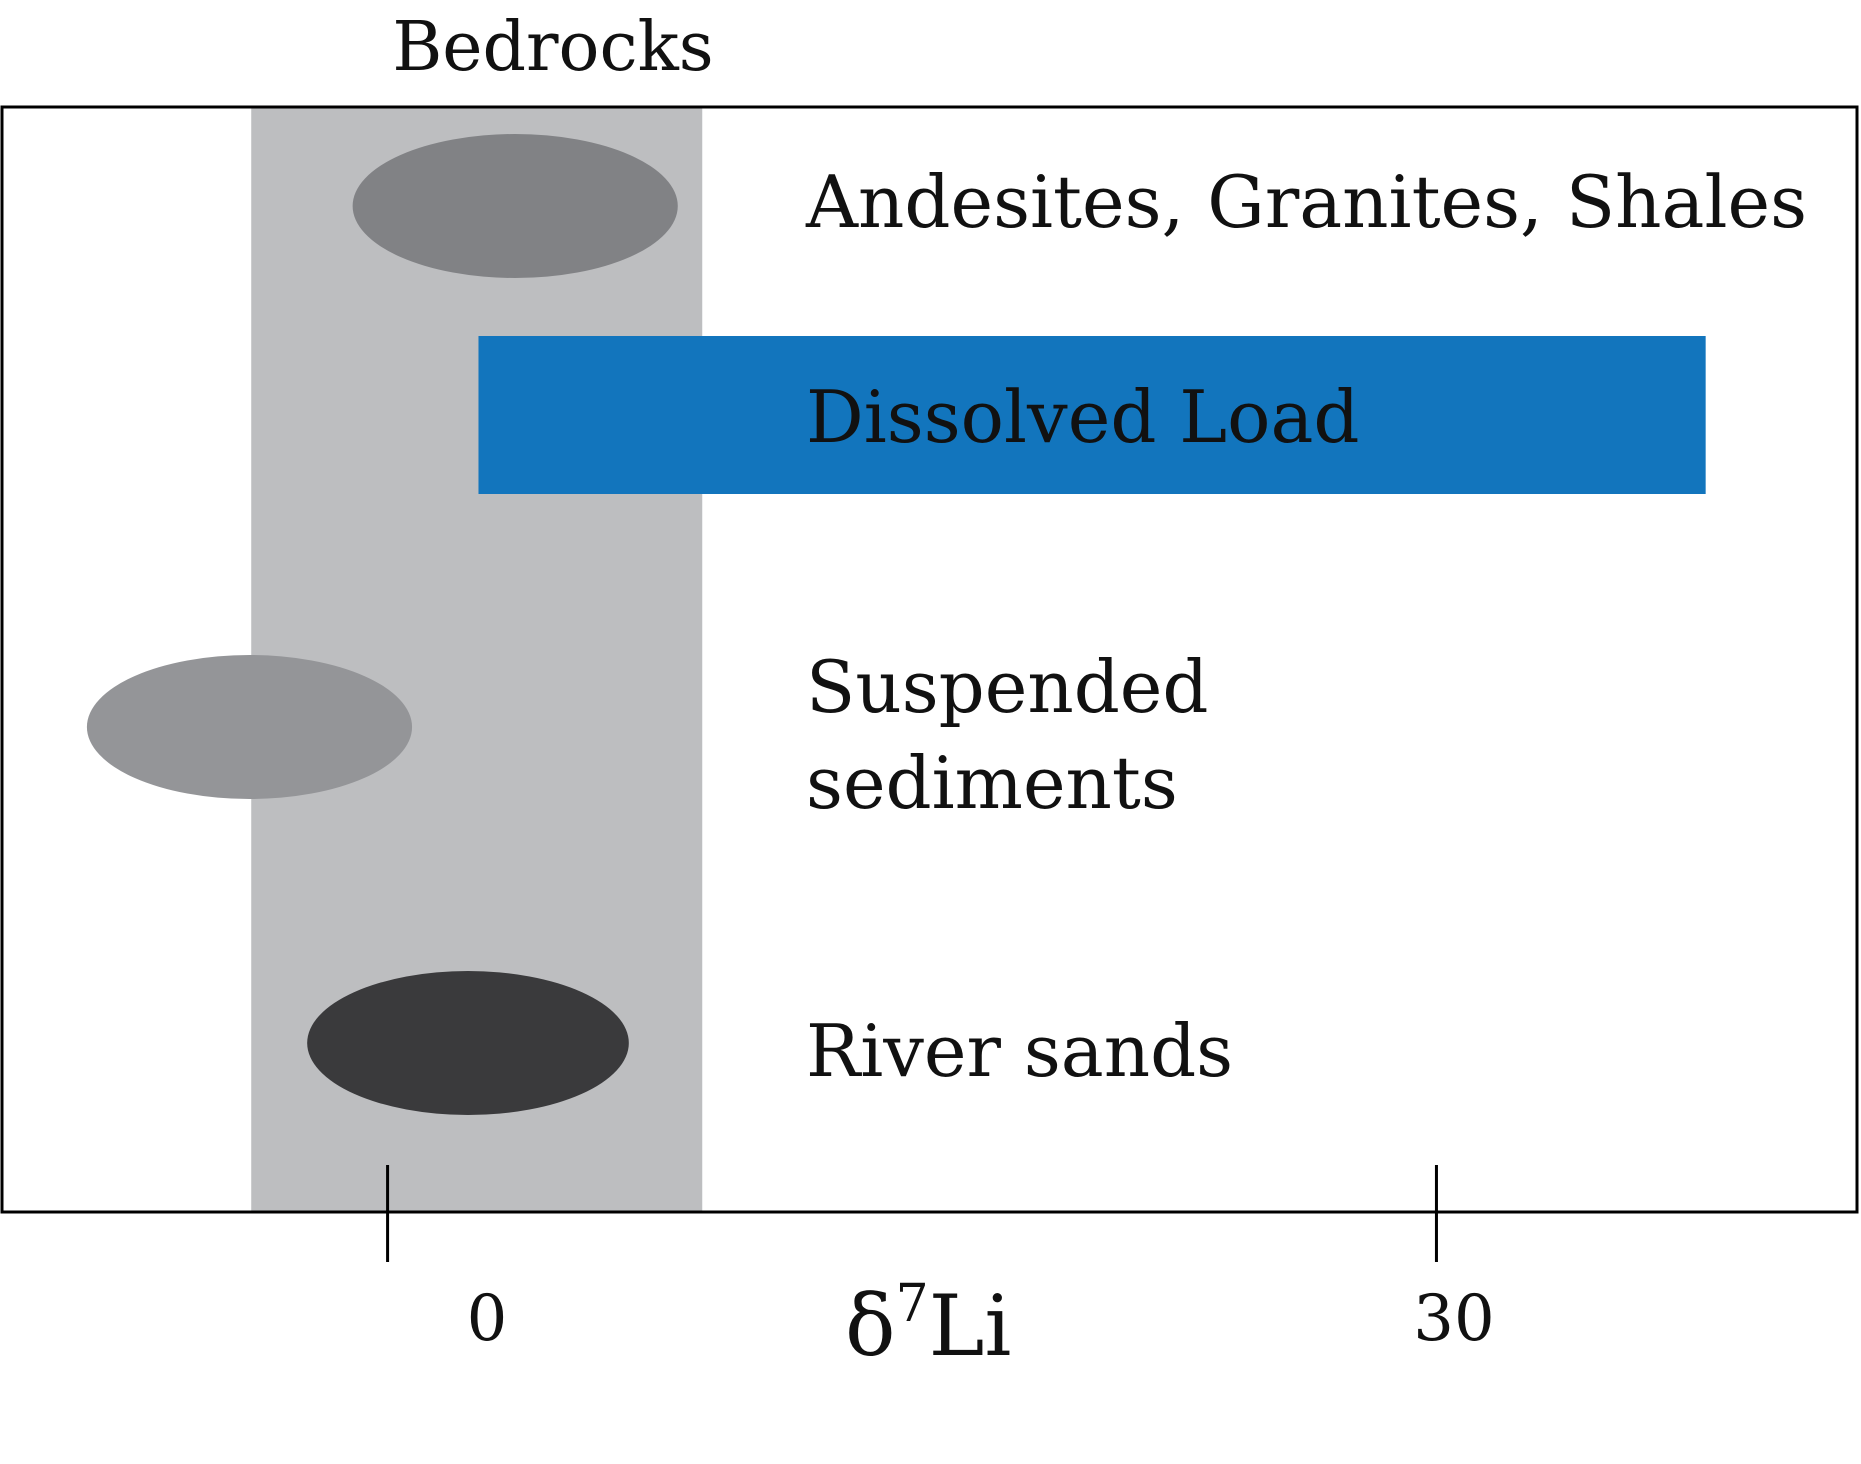 Image resolution: width=1861 pixels, height=1464 pixels. Describe the element at coordinates (249, 727) in the screenshot. I see `range-ellipse-suspended-sediments` at that location.